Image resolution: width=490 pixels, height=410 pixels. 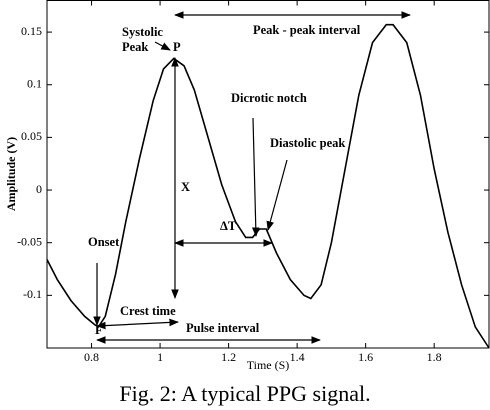 I want to click on caption: Fig. 2: A typical PPG signal., so click(x=244, y=393).